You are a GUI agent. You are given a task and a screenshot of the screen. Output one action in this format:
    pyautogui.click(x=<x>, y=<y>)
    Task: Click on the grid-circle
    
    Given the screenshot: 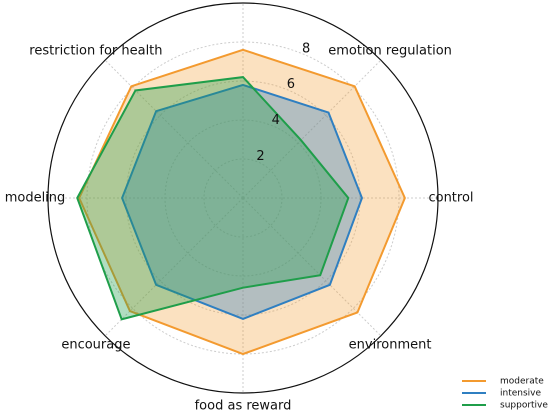 What is the action you would take?
    pyautogui.click(x=243, y=198)
    